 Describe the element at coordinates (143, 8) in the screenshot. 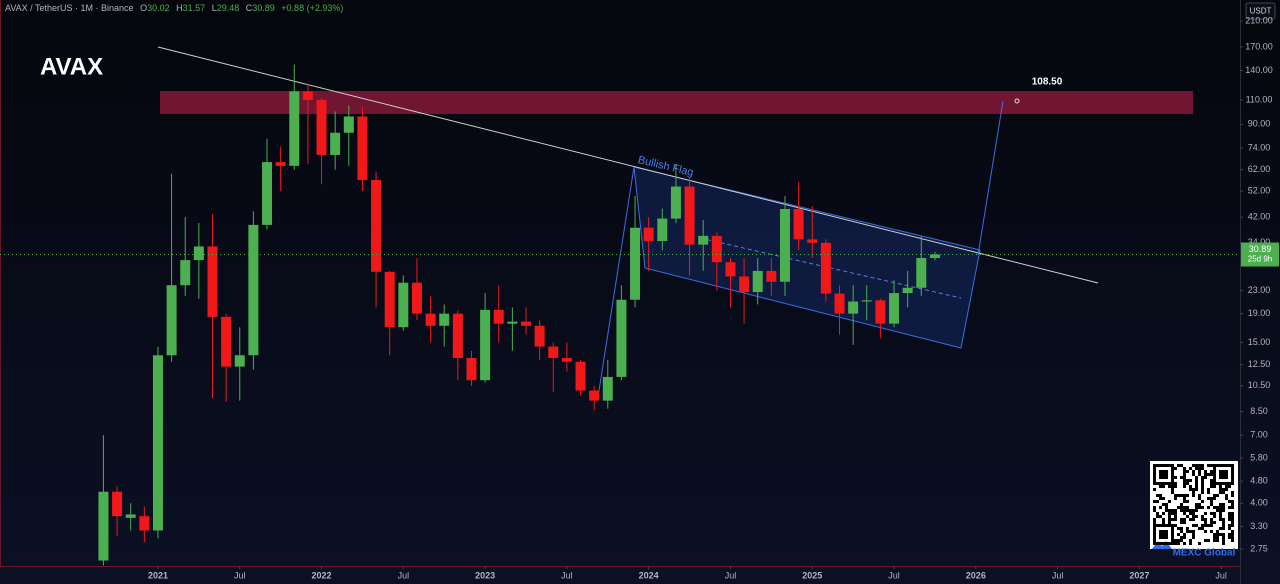

I see `ohlc-label: O` at that location.